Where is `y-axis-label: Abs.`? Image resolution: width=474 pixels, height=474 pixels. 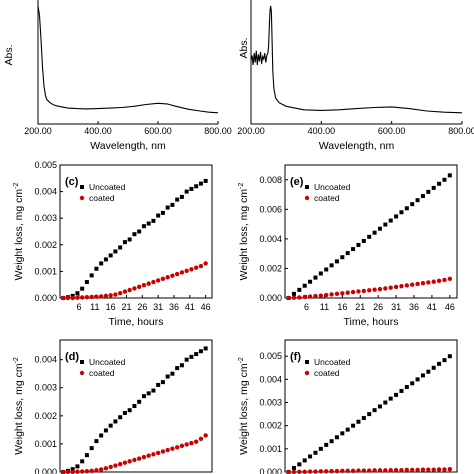 y-axis-label: Abs. is located at coordinates (244, 47).